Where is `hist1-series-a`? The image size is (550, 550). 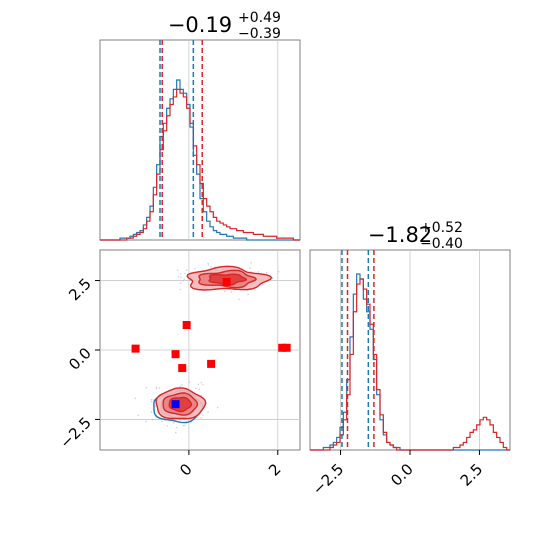 hist1-series-a is located at coordinates (200, 160).